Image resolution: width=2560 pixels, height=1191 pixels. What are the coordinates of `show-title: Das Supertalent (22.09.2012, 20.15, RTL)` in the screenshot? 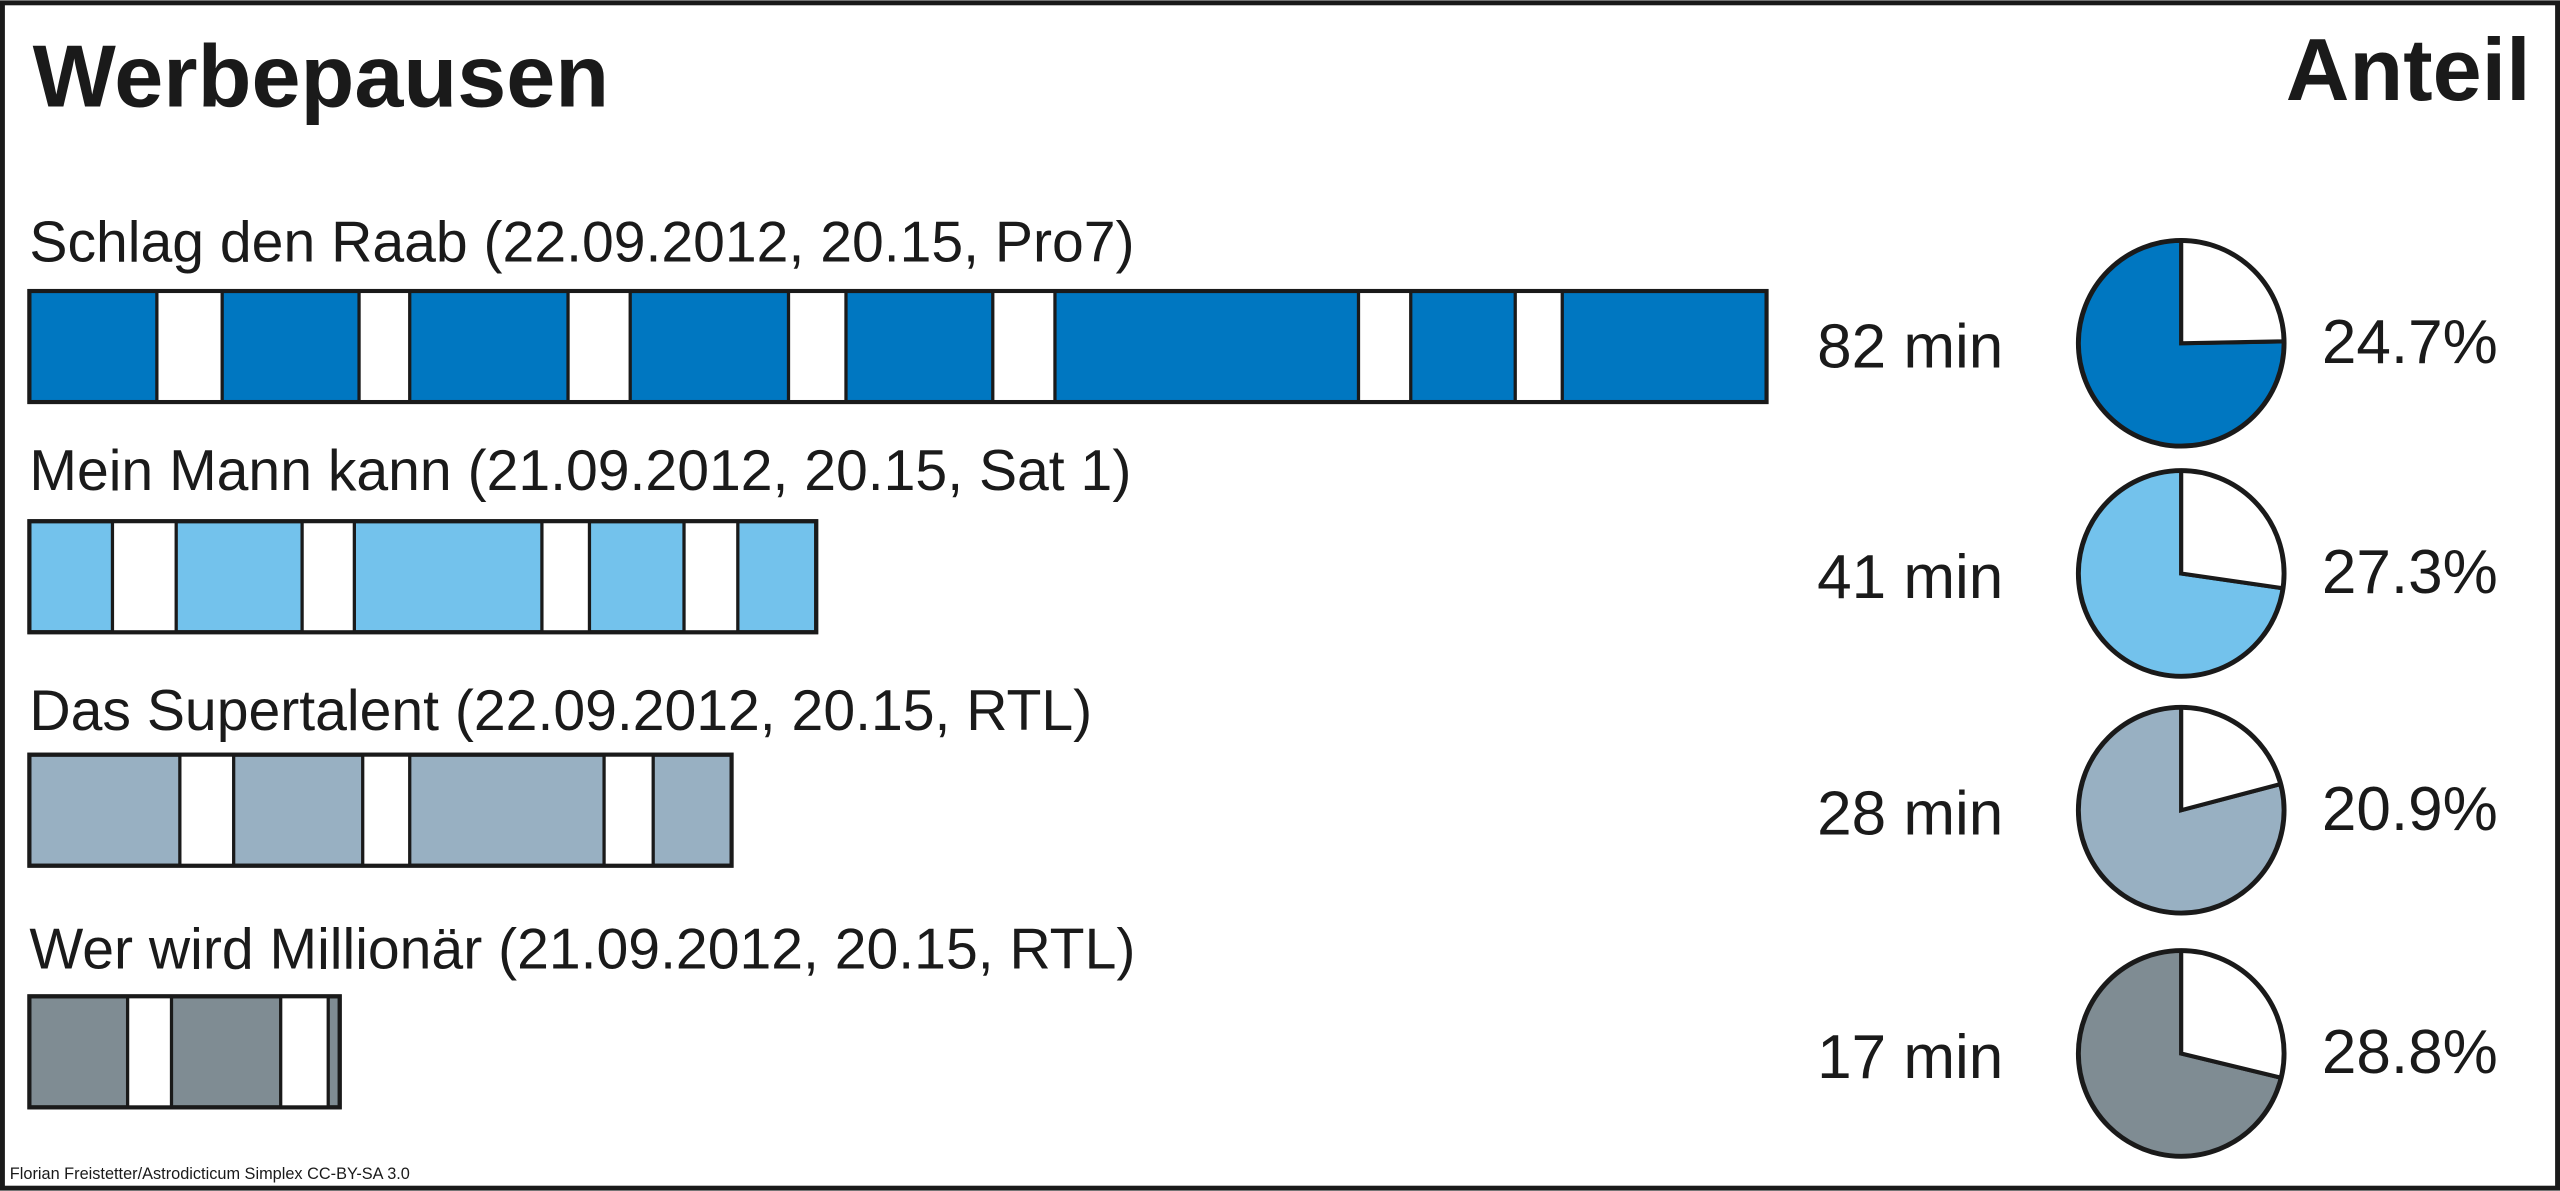 It's located at (560, 711).